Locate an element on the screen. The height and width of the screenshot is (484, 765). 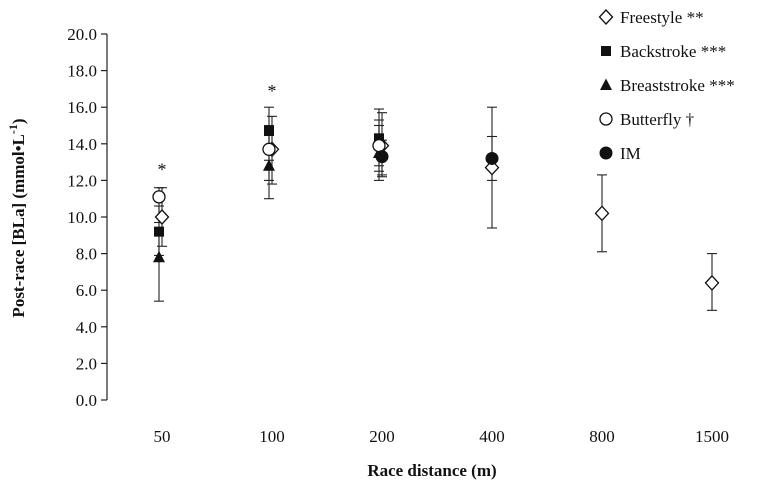
legend-label: Breaststroke *** is located at coordinates (677, 85).